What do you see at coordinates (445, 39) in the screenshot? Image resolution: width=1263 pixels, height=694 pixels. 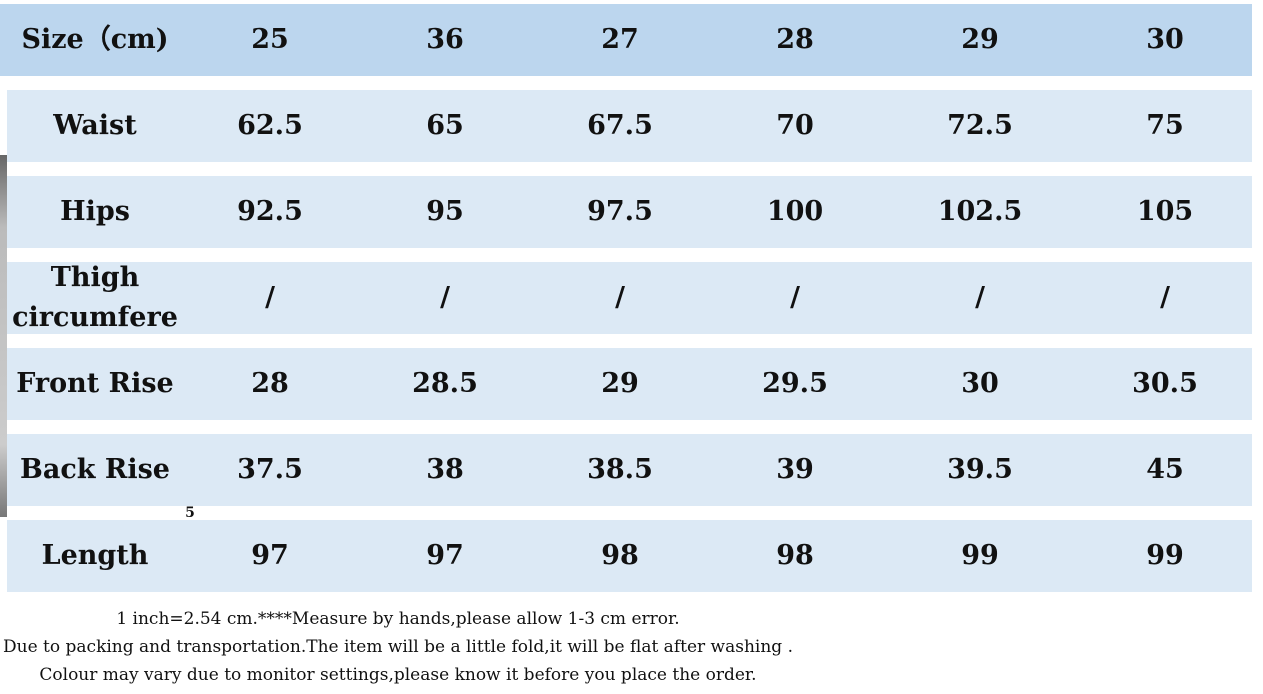 I see `cell: 36` at bounding box center [445, 39].